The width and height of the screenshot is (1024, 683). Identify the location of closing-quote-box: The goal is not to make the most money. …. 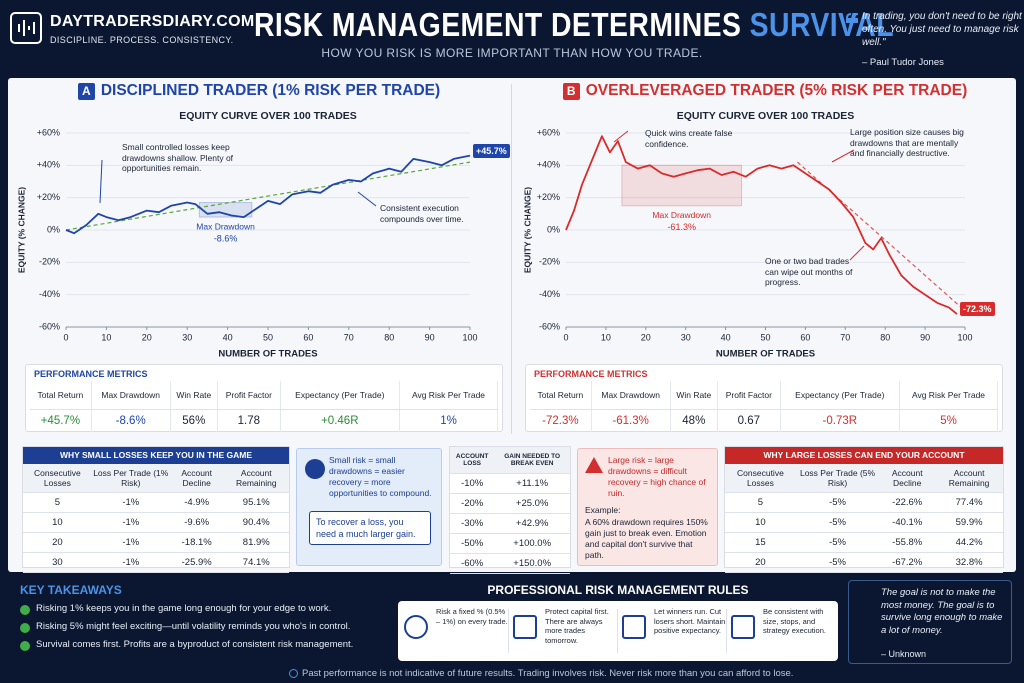
(930, 622).